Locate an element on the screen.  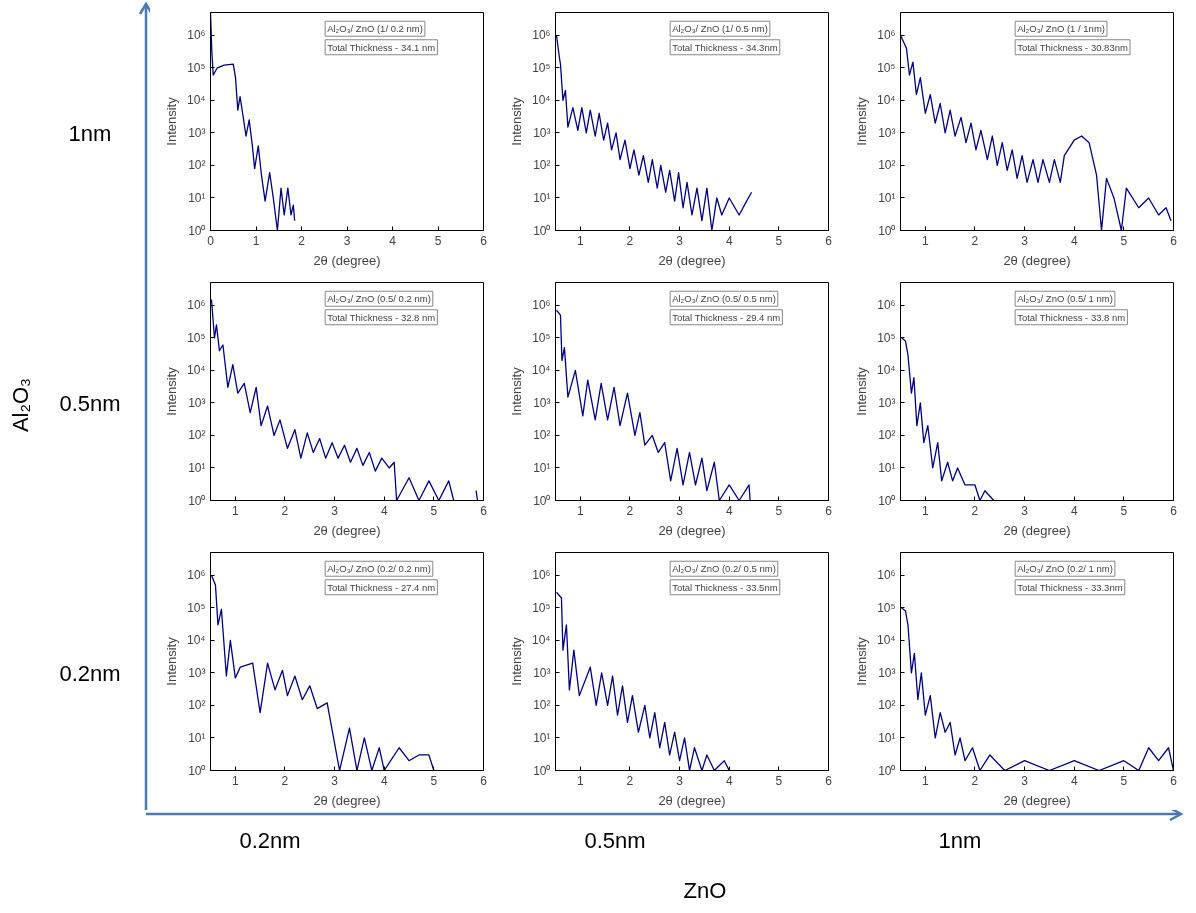
annotation: Al₂O₃/ ZnO (0.2/ 1 nm) is located at coordinates (1065, 569).